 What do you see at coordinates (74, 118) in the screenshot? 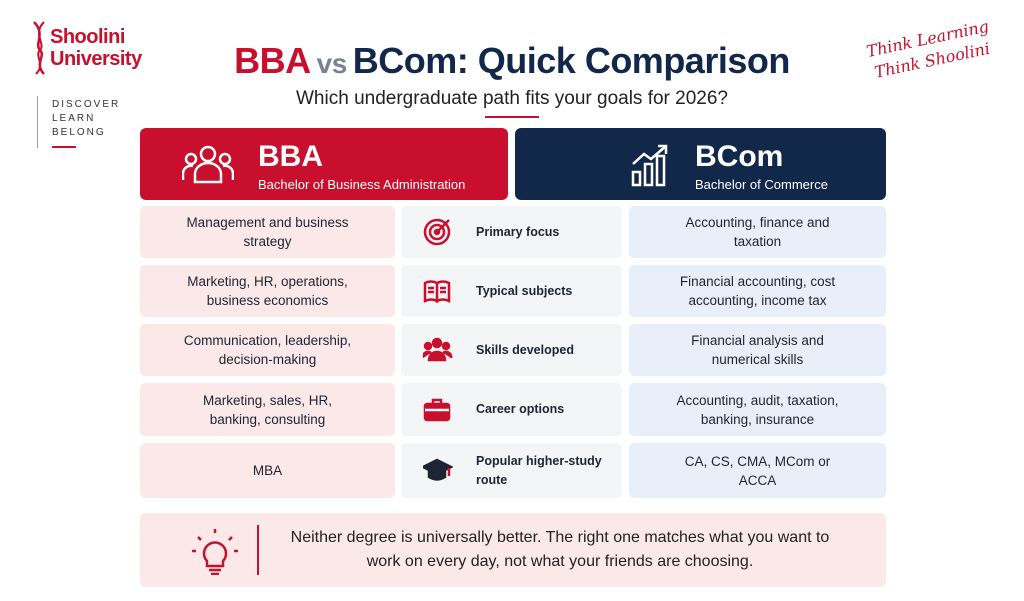
I see `tagline-line: LEARN` at bounding box center [74, 118].